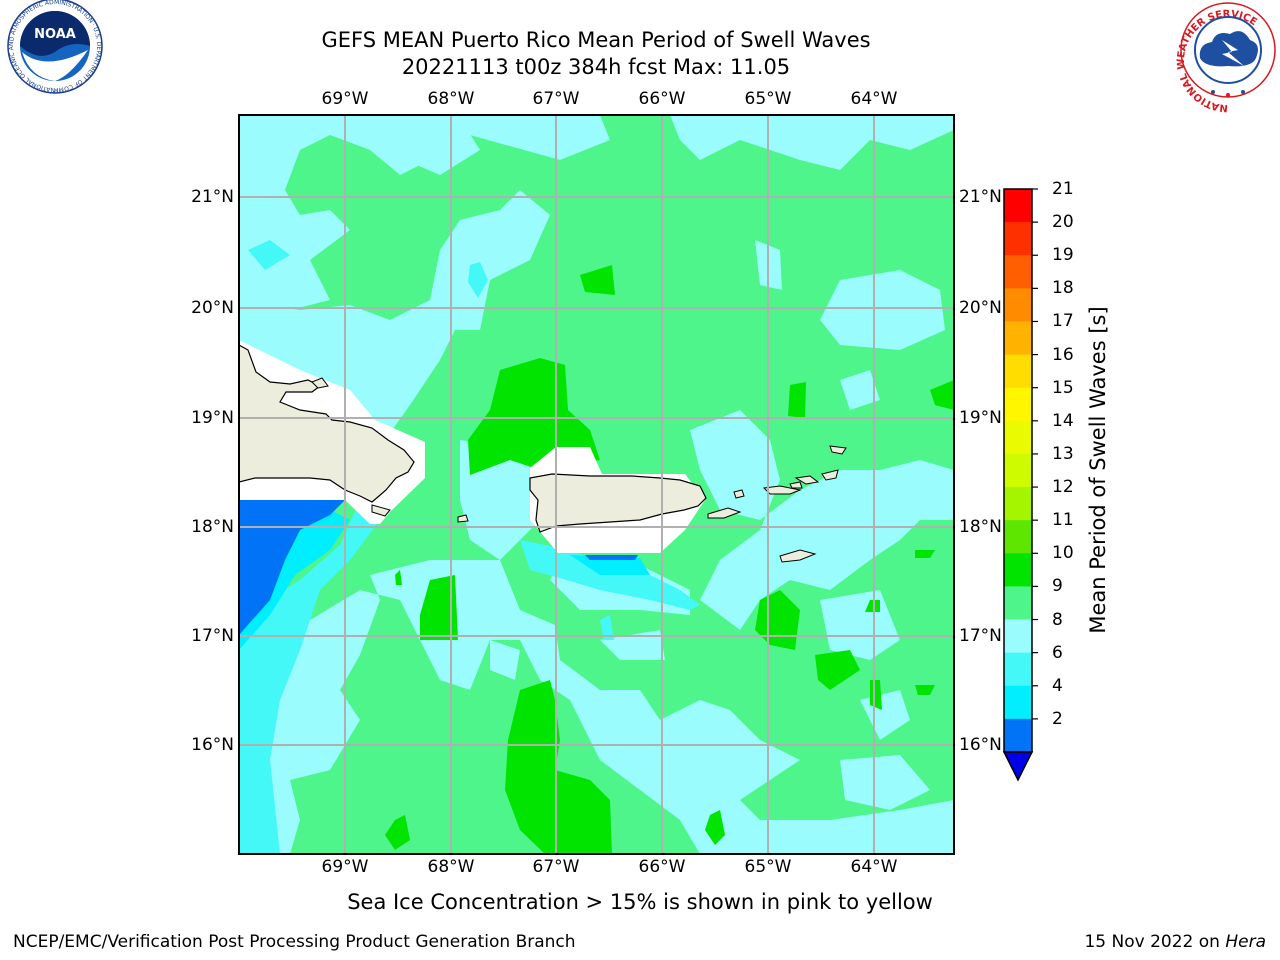 Image resolution: width=1280 pixels, height=960 pixels. What do you see at coordinates (212, 308) in the screenshot?
I see `lat-label-left: 20°N` at bounding box center [212, 308].